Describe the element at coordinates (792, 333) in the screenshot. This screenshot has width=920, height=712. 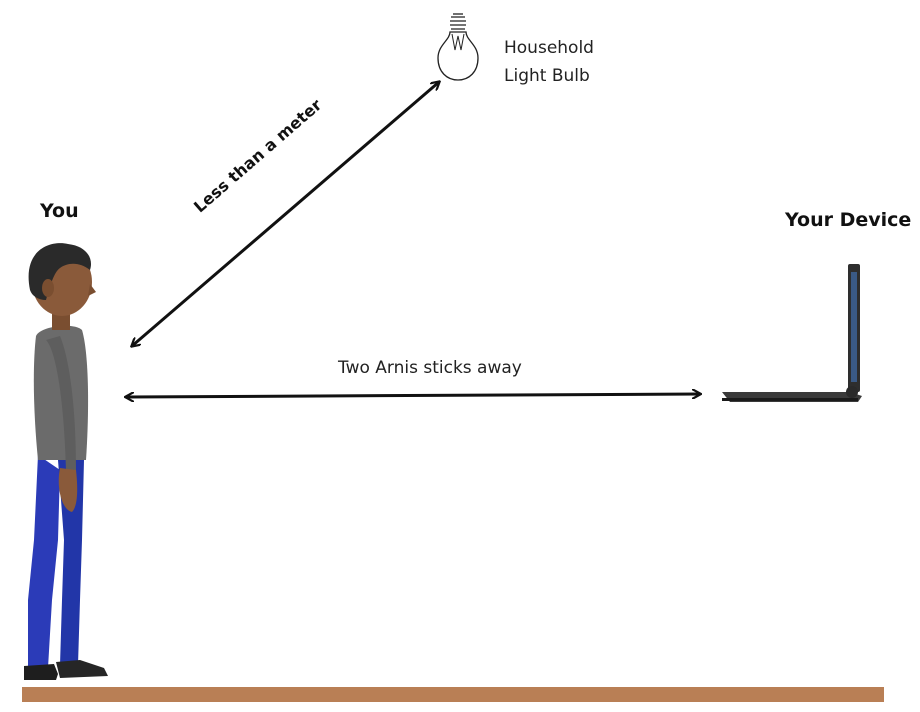
I see `laptop-icon` at that location.